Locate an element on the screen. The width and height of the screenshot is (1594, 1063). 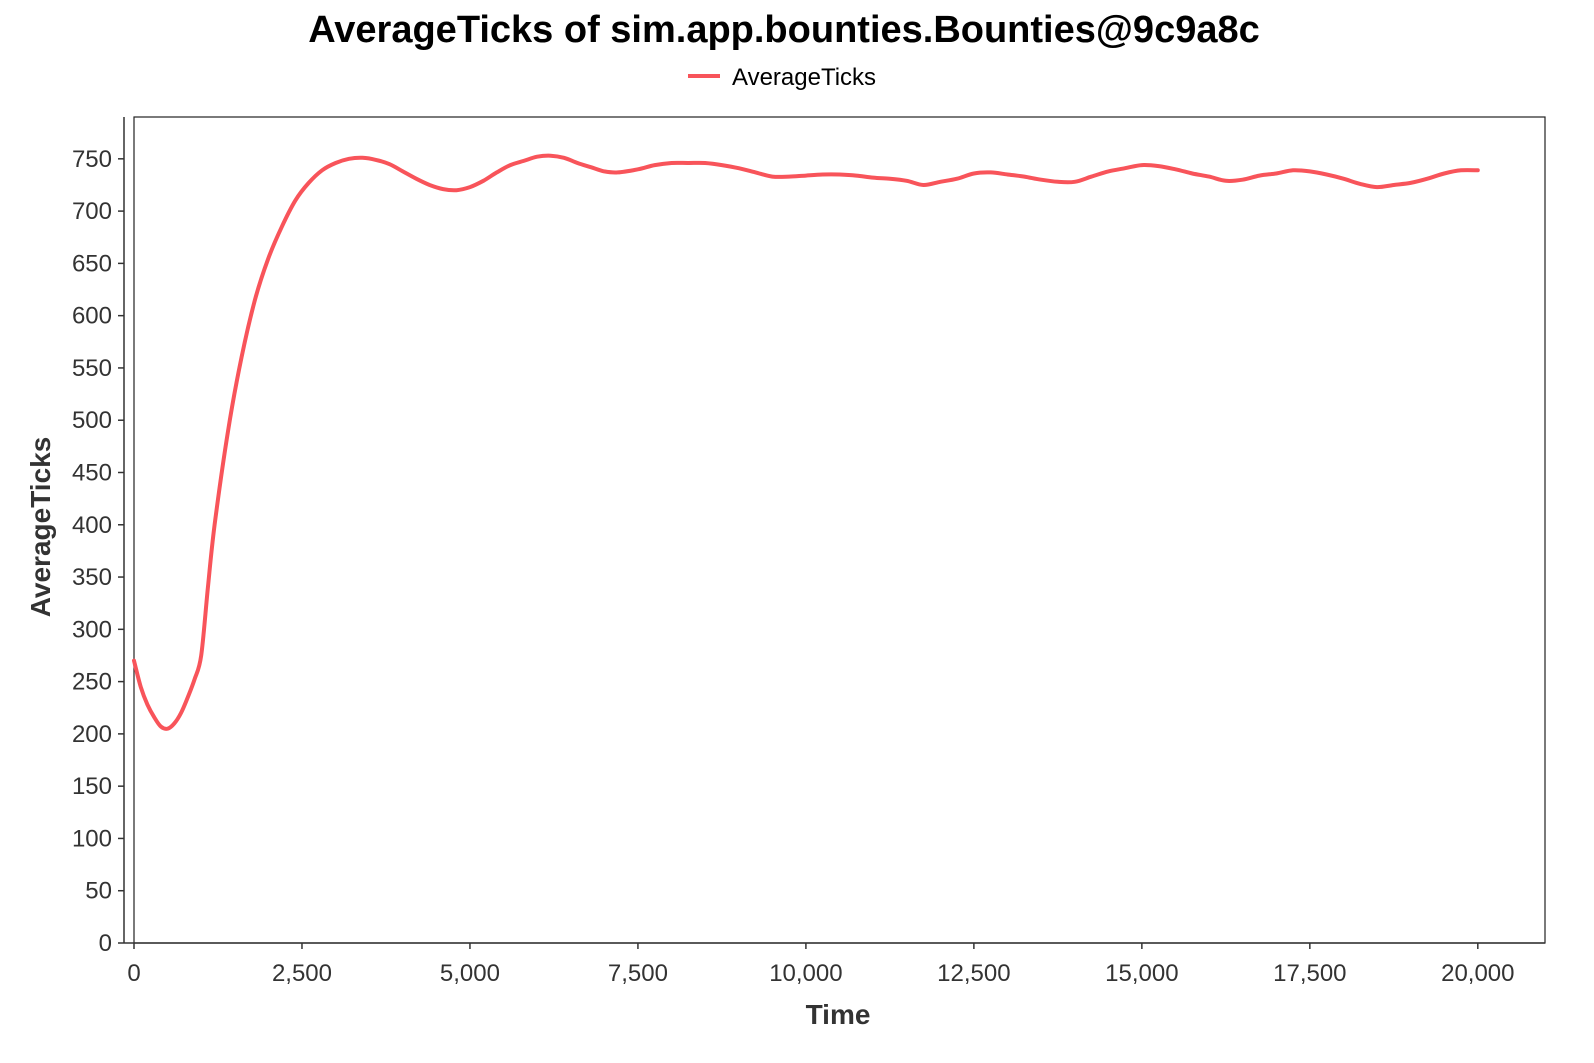
x-tick-label: 10,000 is located at coordinates (805, 973).